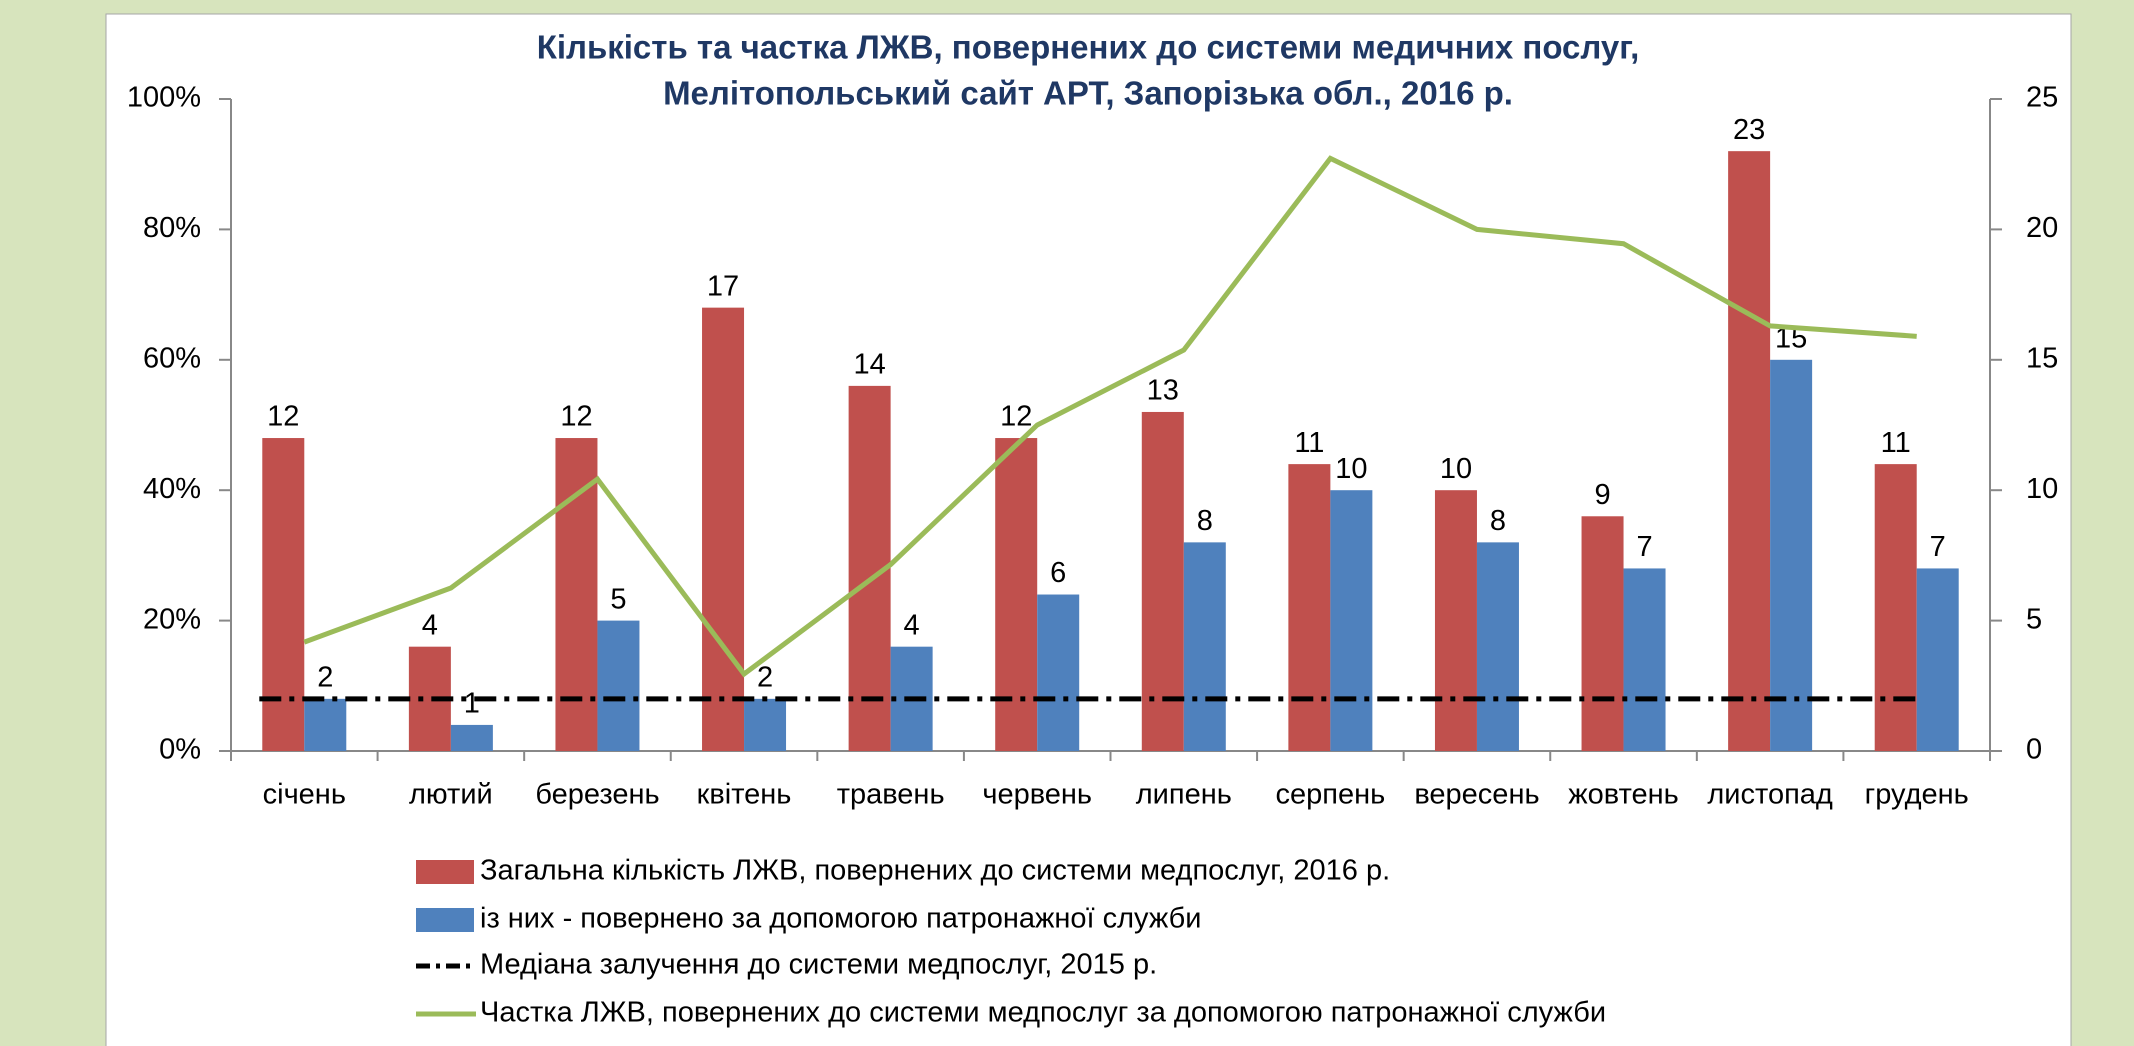 This screenshot has width=2134, height=1046. What do you see at coordinates (1917, 795) in the screenshot?
I see `x-tick-label: грудень` at bounding box center [1917, 795].